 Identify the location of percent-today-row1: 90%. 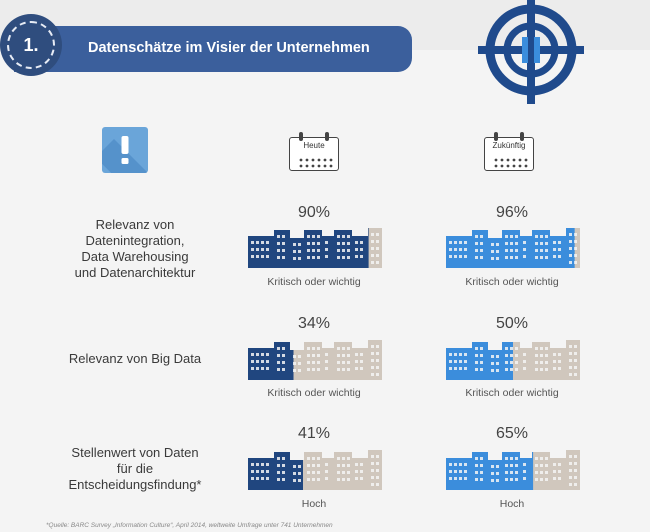
(314, 212).